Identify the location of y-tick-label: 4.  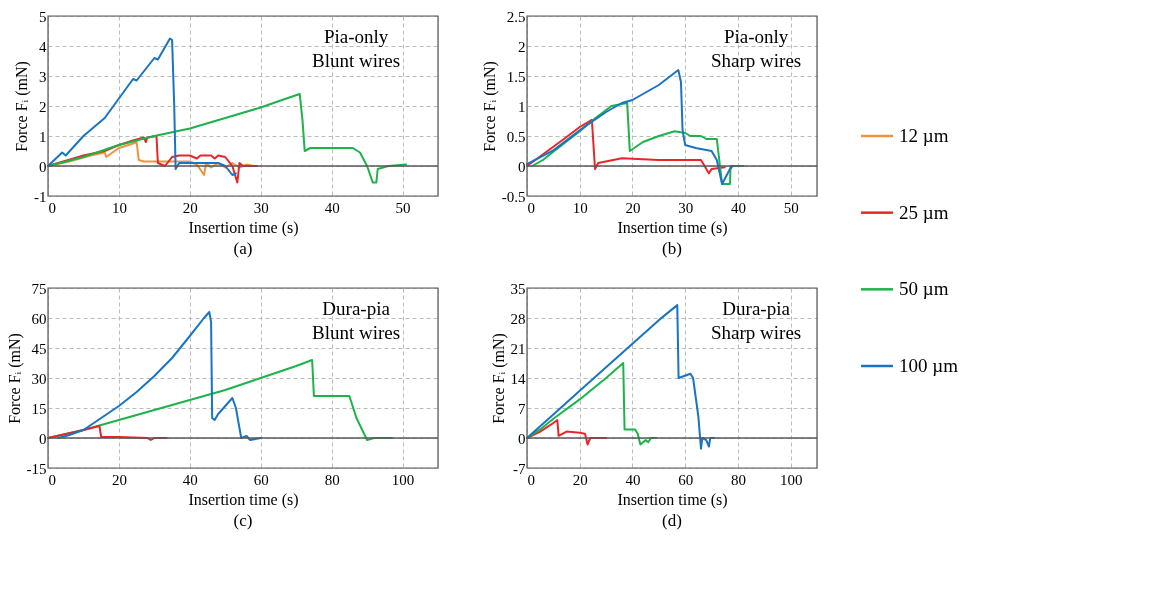
(43, 46).